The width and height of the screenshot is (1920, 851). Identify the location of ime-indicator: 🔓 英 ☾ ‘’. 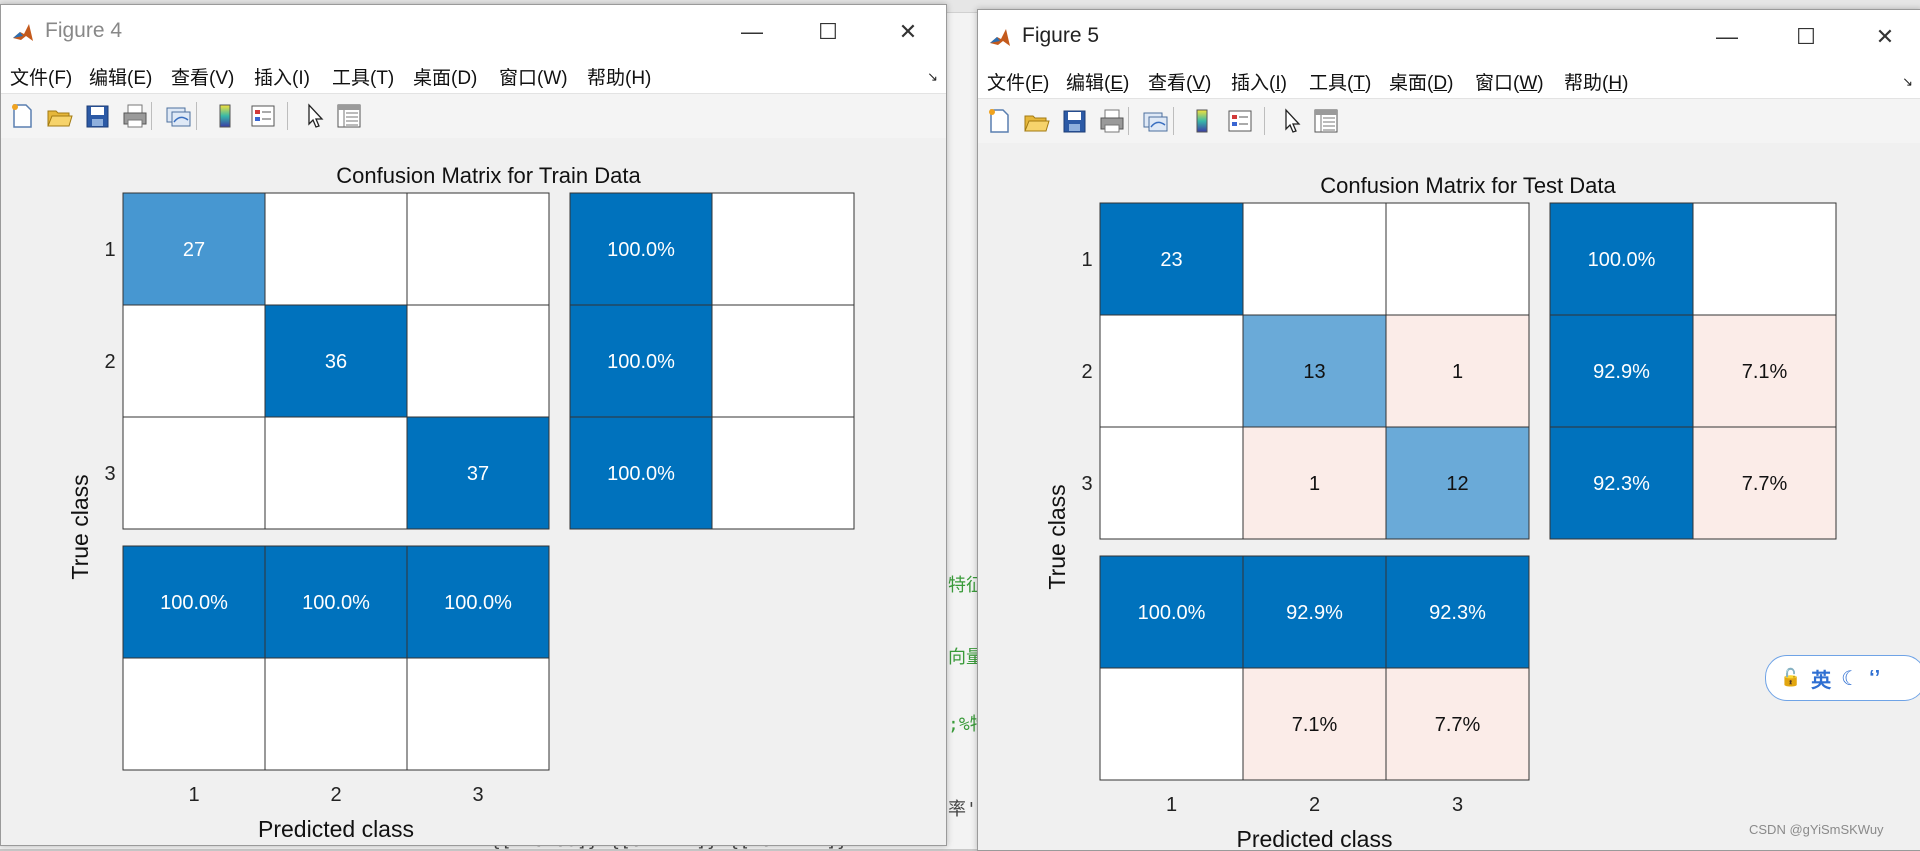
(1842, 678).